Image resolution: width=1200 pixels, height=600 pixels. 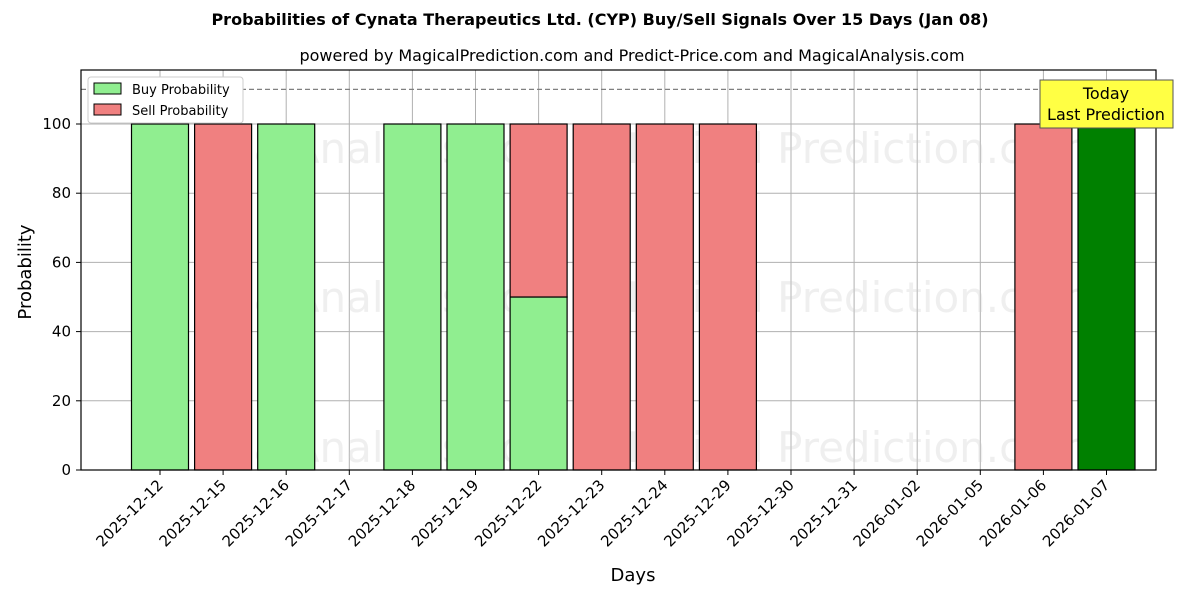 What do you see at coordinates (256, 513) in the screenshot?
I see `x-tick-label: 2025-12-16` at bounding box center [256, 513].